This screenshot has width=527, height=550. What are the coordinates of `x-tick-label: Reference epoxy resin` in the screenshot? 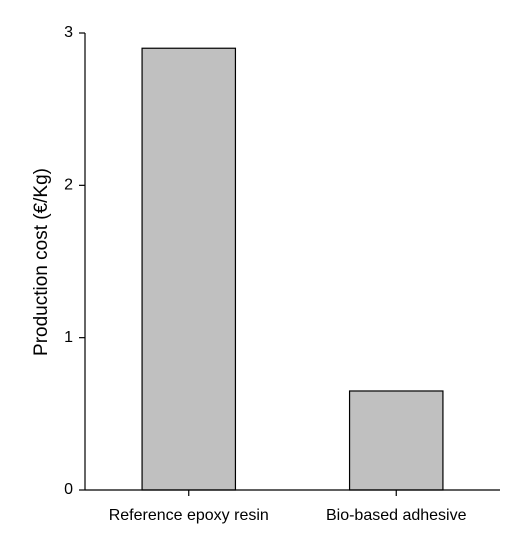 It's located at (189, 515).